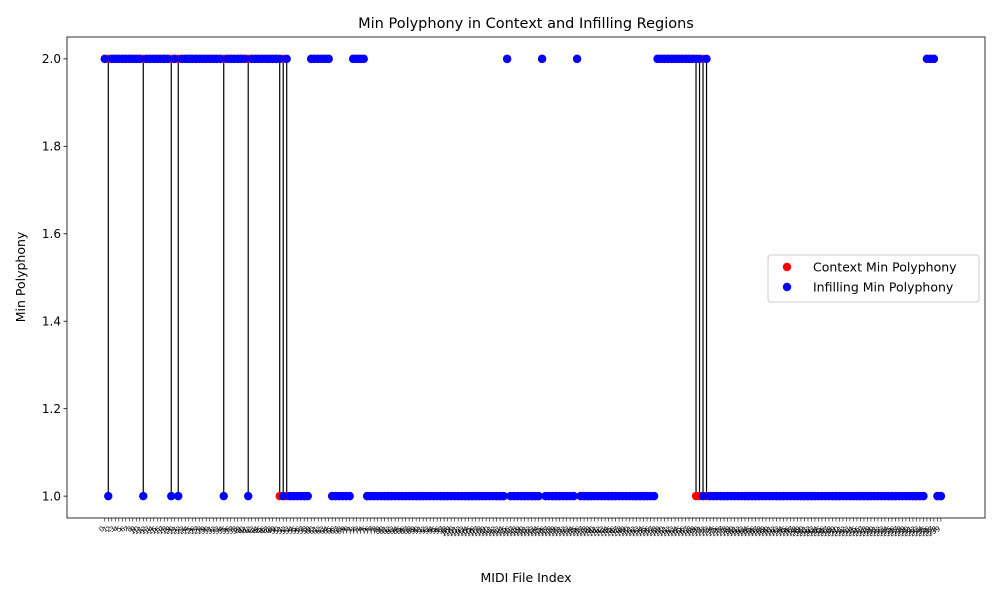 This screenshot has width=1000, height=604. I want to click on x-tick-label: 7, so click(126, 529).